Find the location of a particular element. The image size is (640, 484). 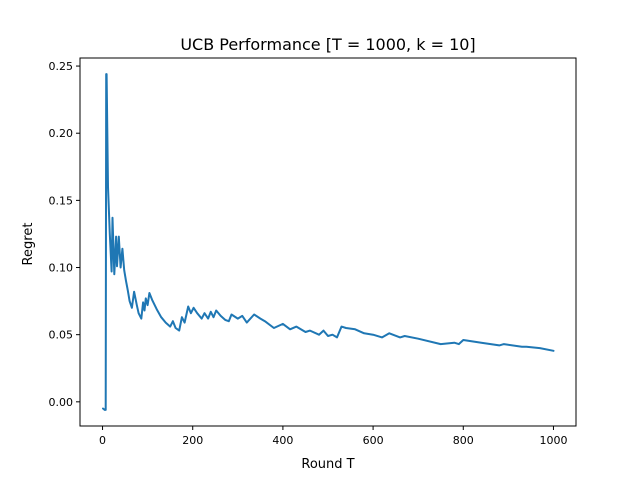

y-tick-label: 0.00 is located at coordinates (61, 402).